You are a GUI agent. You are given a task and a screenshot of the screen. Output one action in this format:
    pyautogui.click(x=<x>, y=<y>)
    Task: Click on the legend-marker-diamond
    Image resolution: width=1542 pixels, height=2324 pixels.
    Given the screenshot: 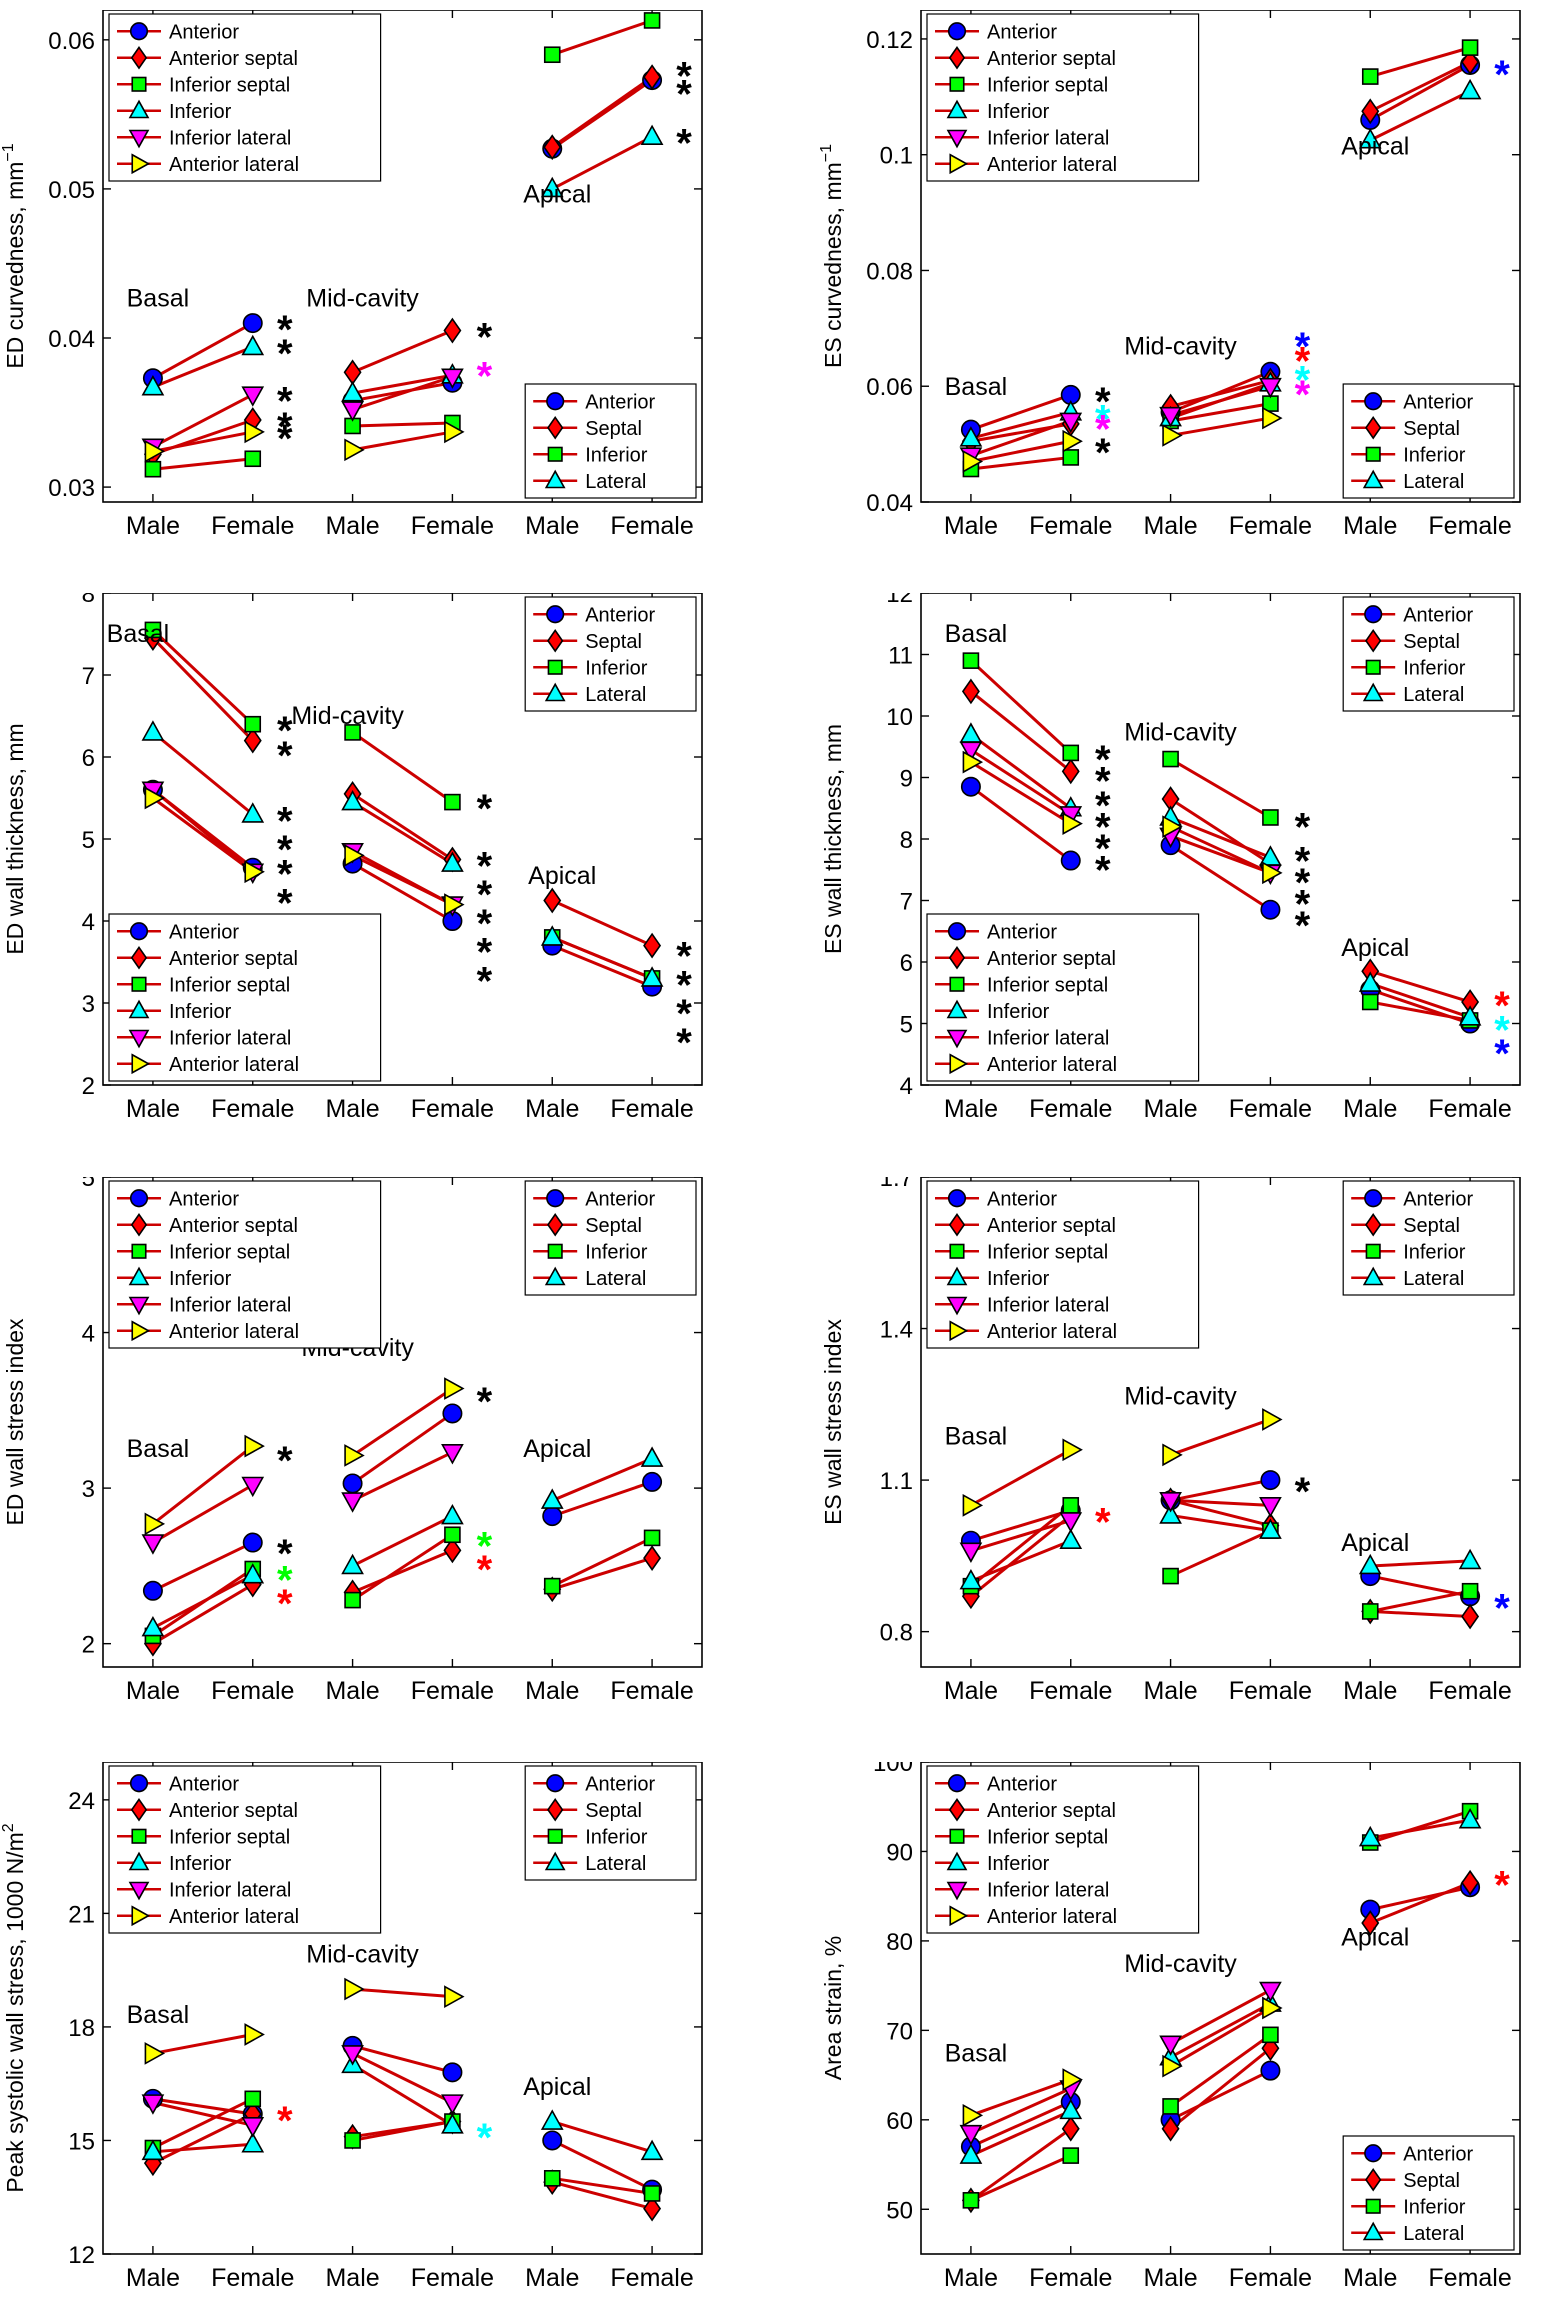 What is the action you would take?
    pyautogui.click(x=1373, y=1224)
    